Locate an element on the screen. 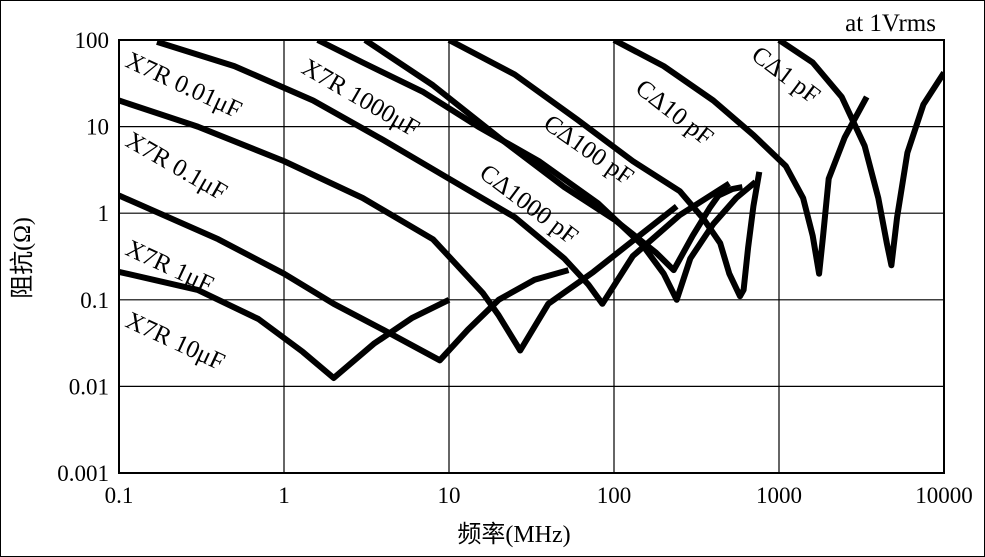 Image resolution: width=985 pixels, height=557 pixels. y-axis-title: 阻抗(Ω) is located at coordinates (22, 258).